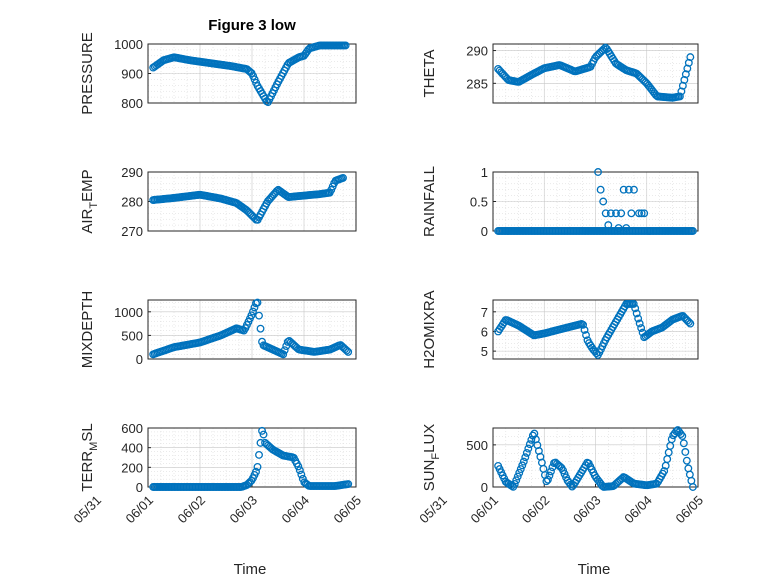 The height and width of the screenshot is (583, 778). What do you see at coordinates (560, 73) in the screenshot?
I see `panel-theta: 285 290 THETA` at bounding box center [560, 73].